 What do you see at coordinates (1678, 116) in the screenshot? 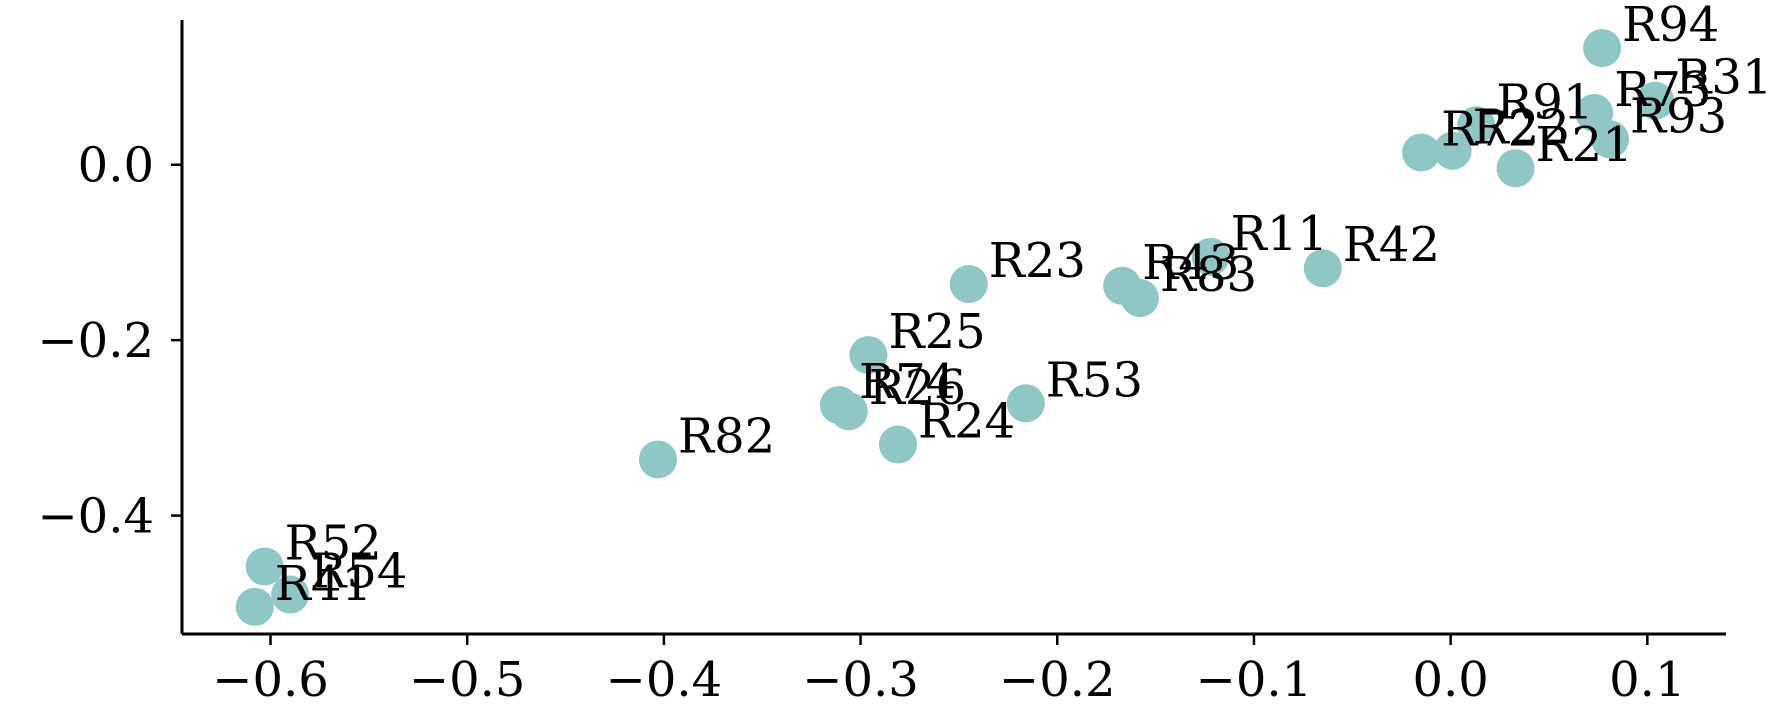
I see `point-label-r93: R93` at bounding box center [1678, 116].